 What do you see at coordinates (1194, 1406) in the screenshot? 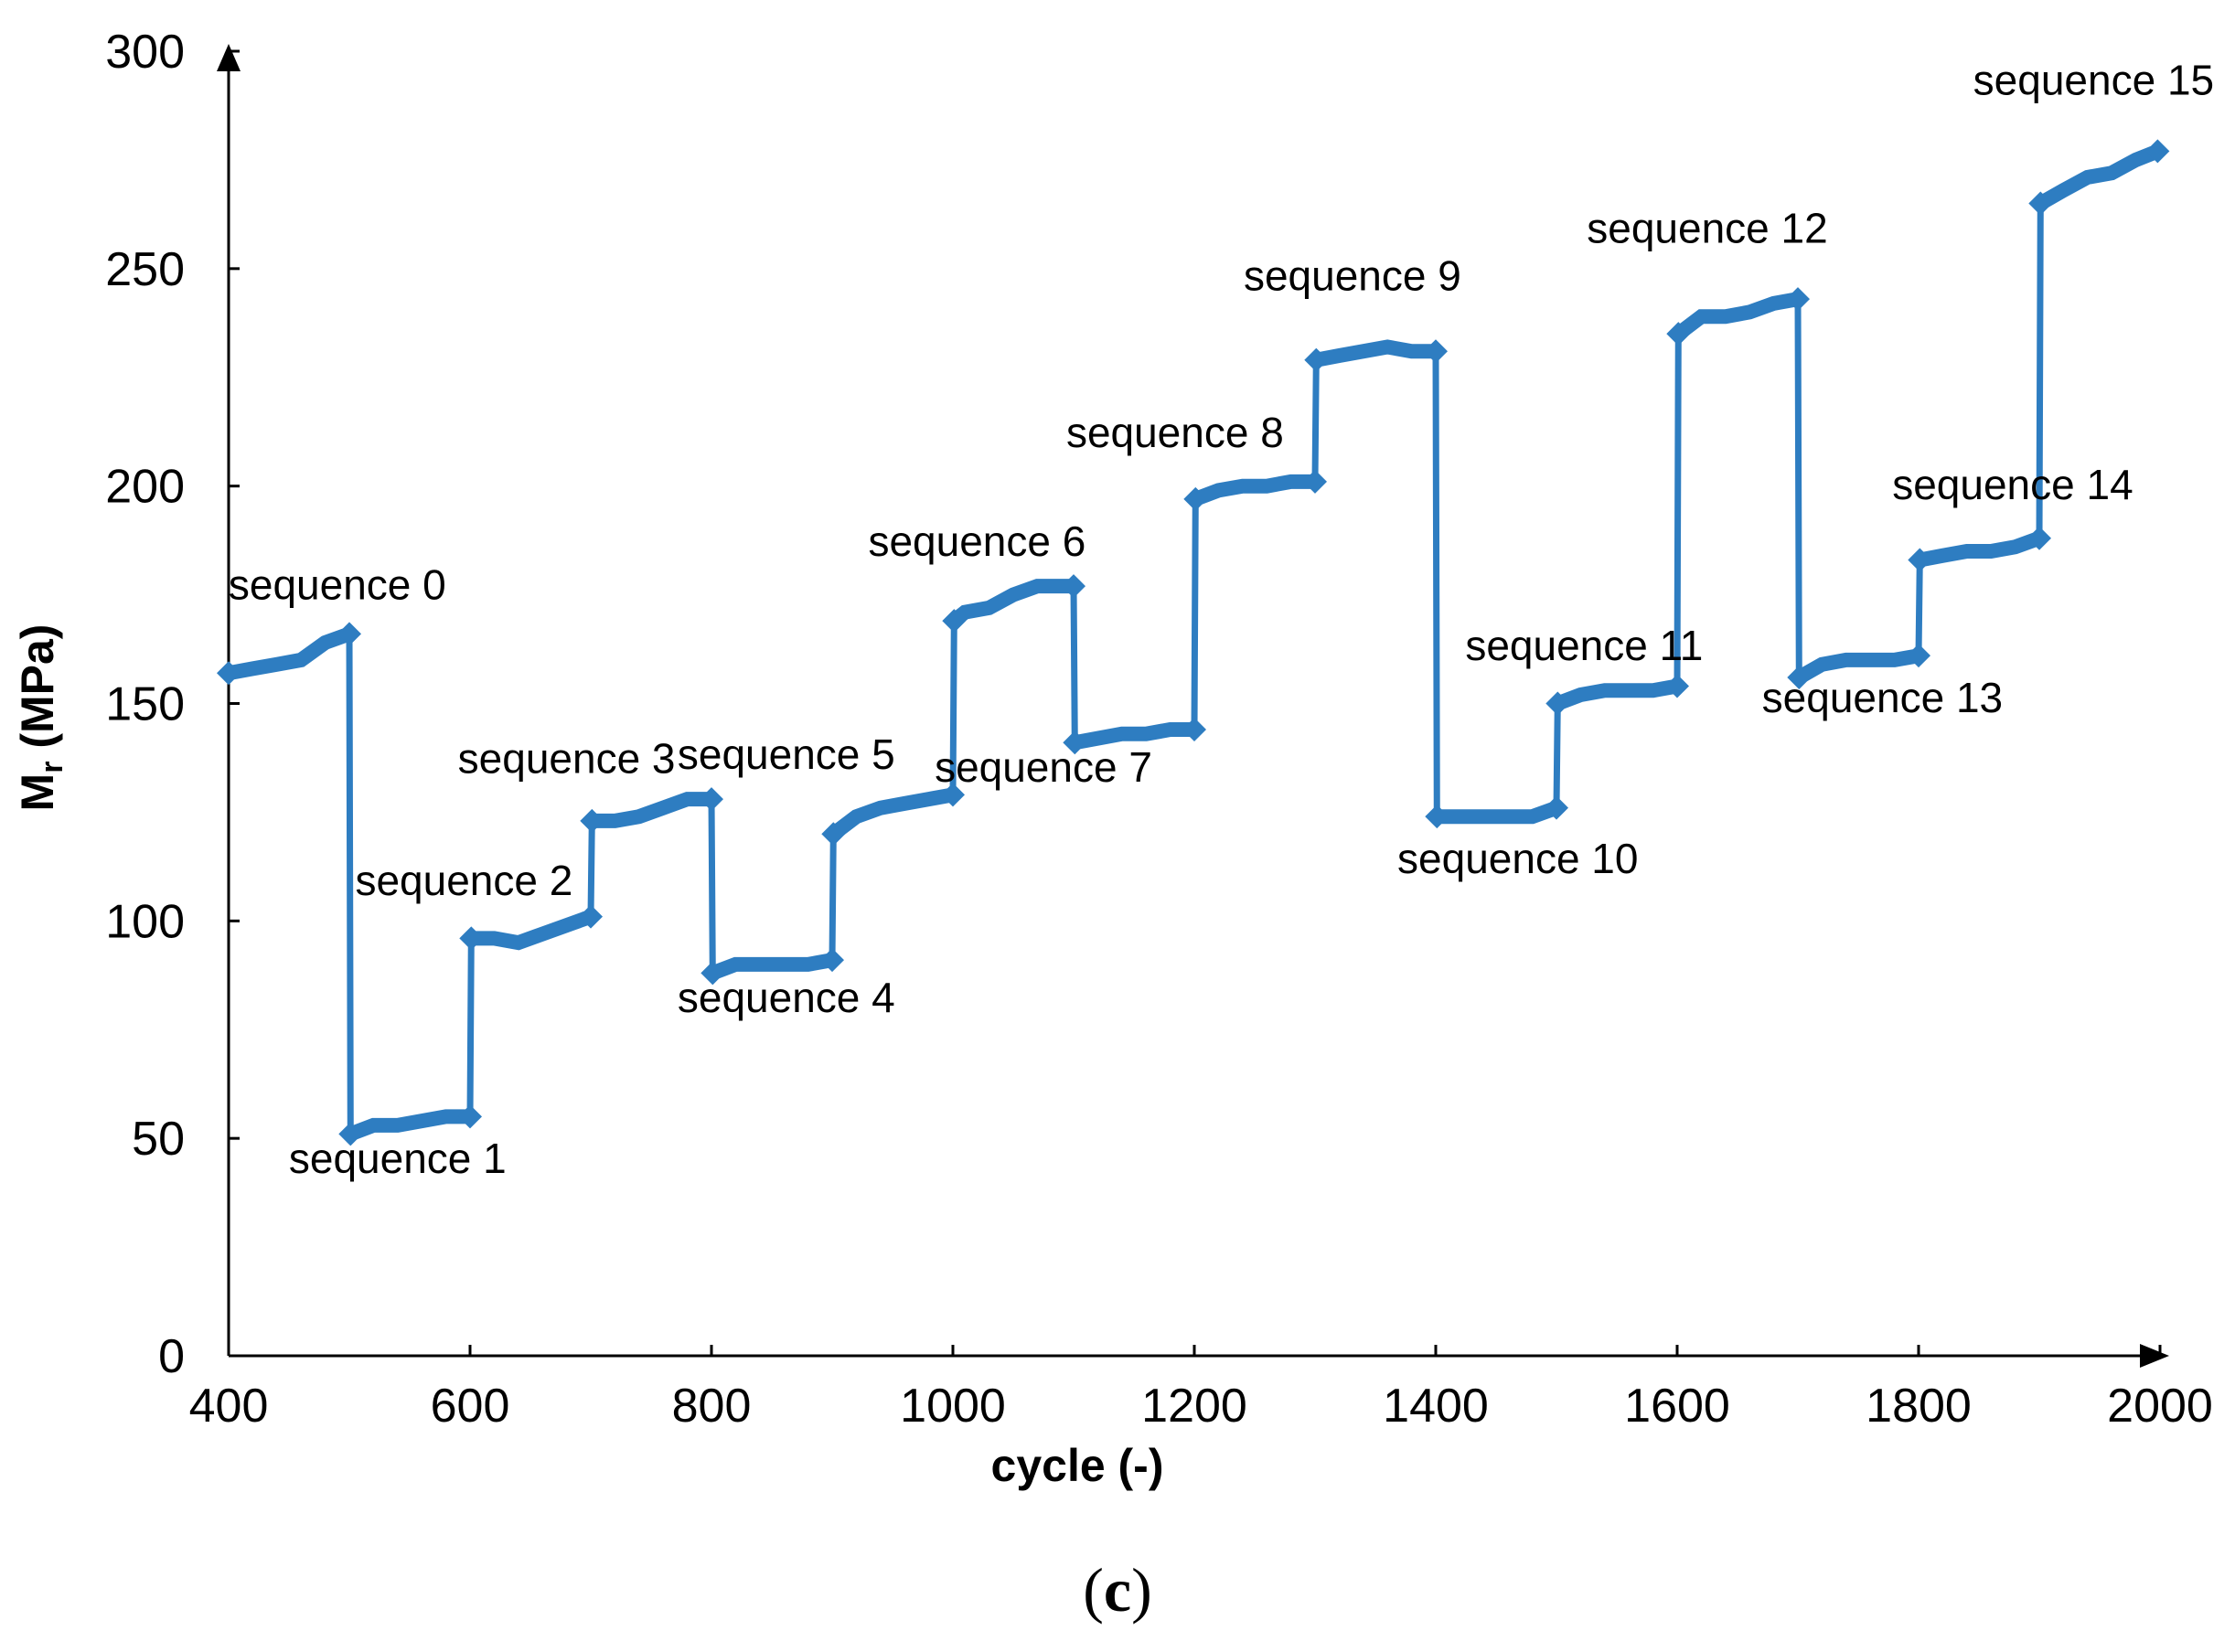
I see `x-tick-label: 1200` at bounding box center [1194, 1406].